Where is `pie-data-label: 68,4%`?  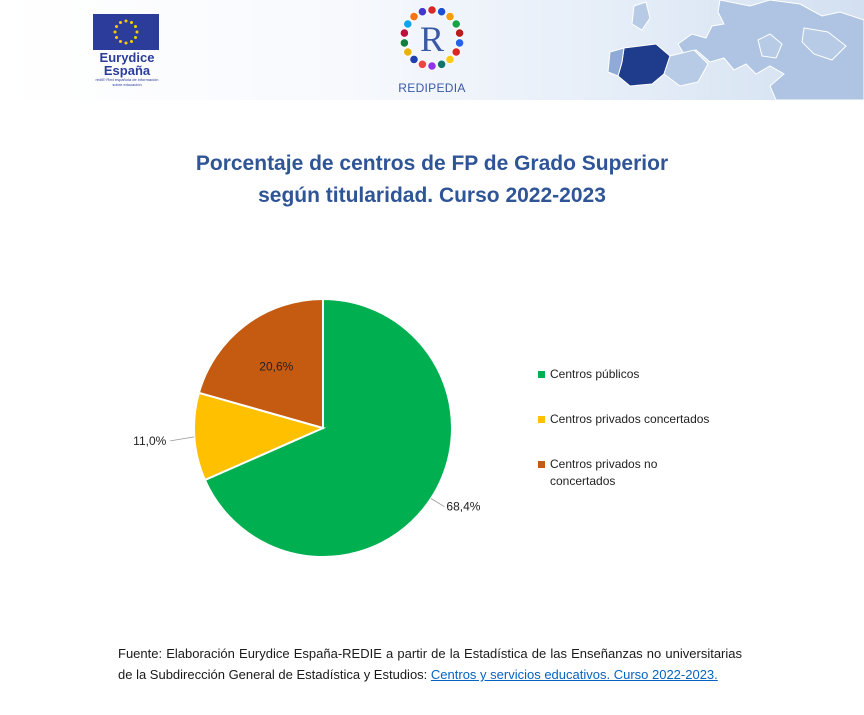 pie-data-label: 68,4% is located at coordinates (463, 507).